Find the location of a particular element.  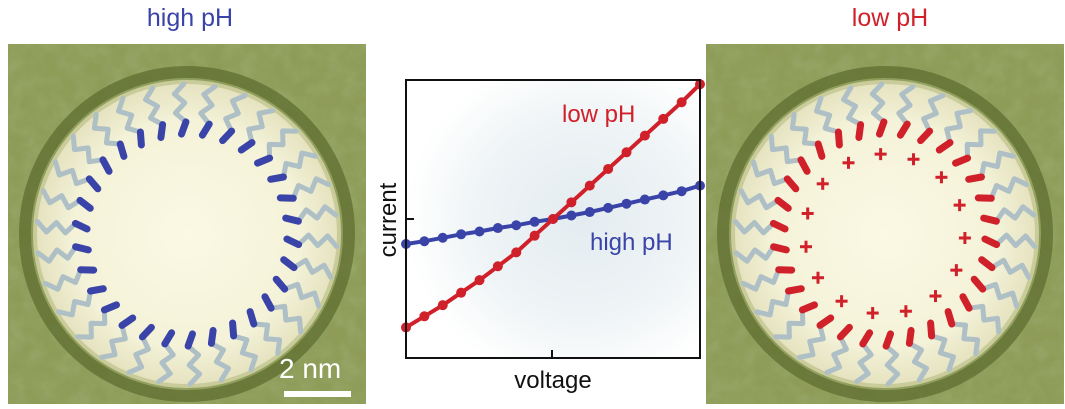

y-axis-label: current is located at coordinates (388, 219).